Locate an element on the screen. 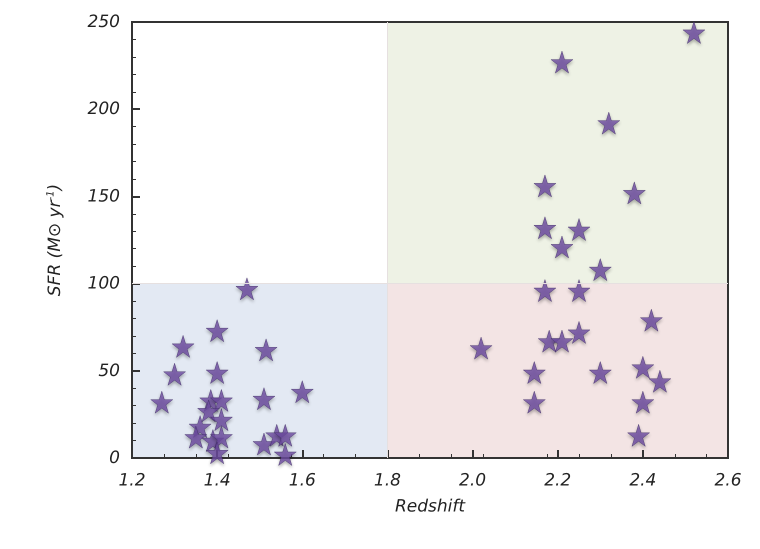 This screenshot has height=549, width=760. y-tick-label: 200 is located at coordinates (104, 109).